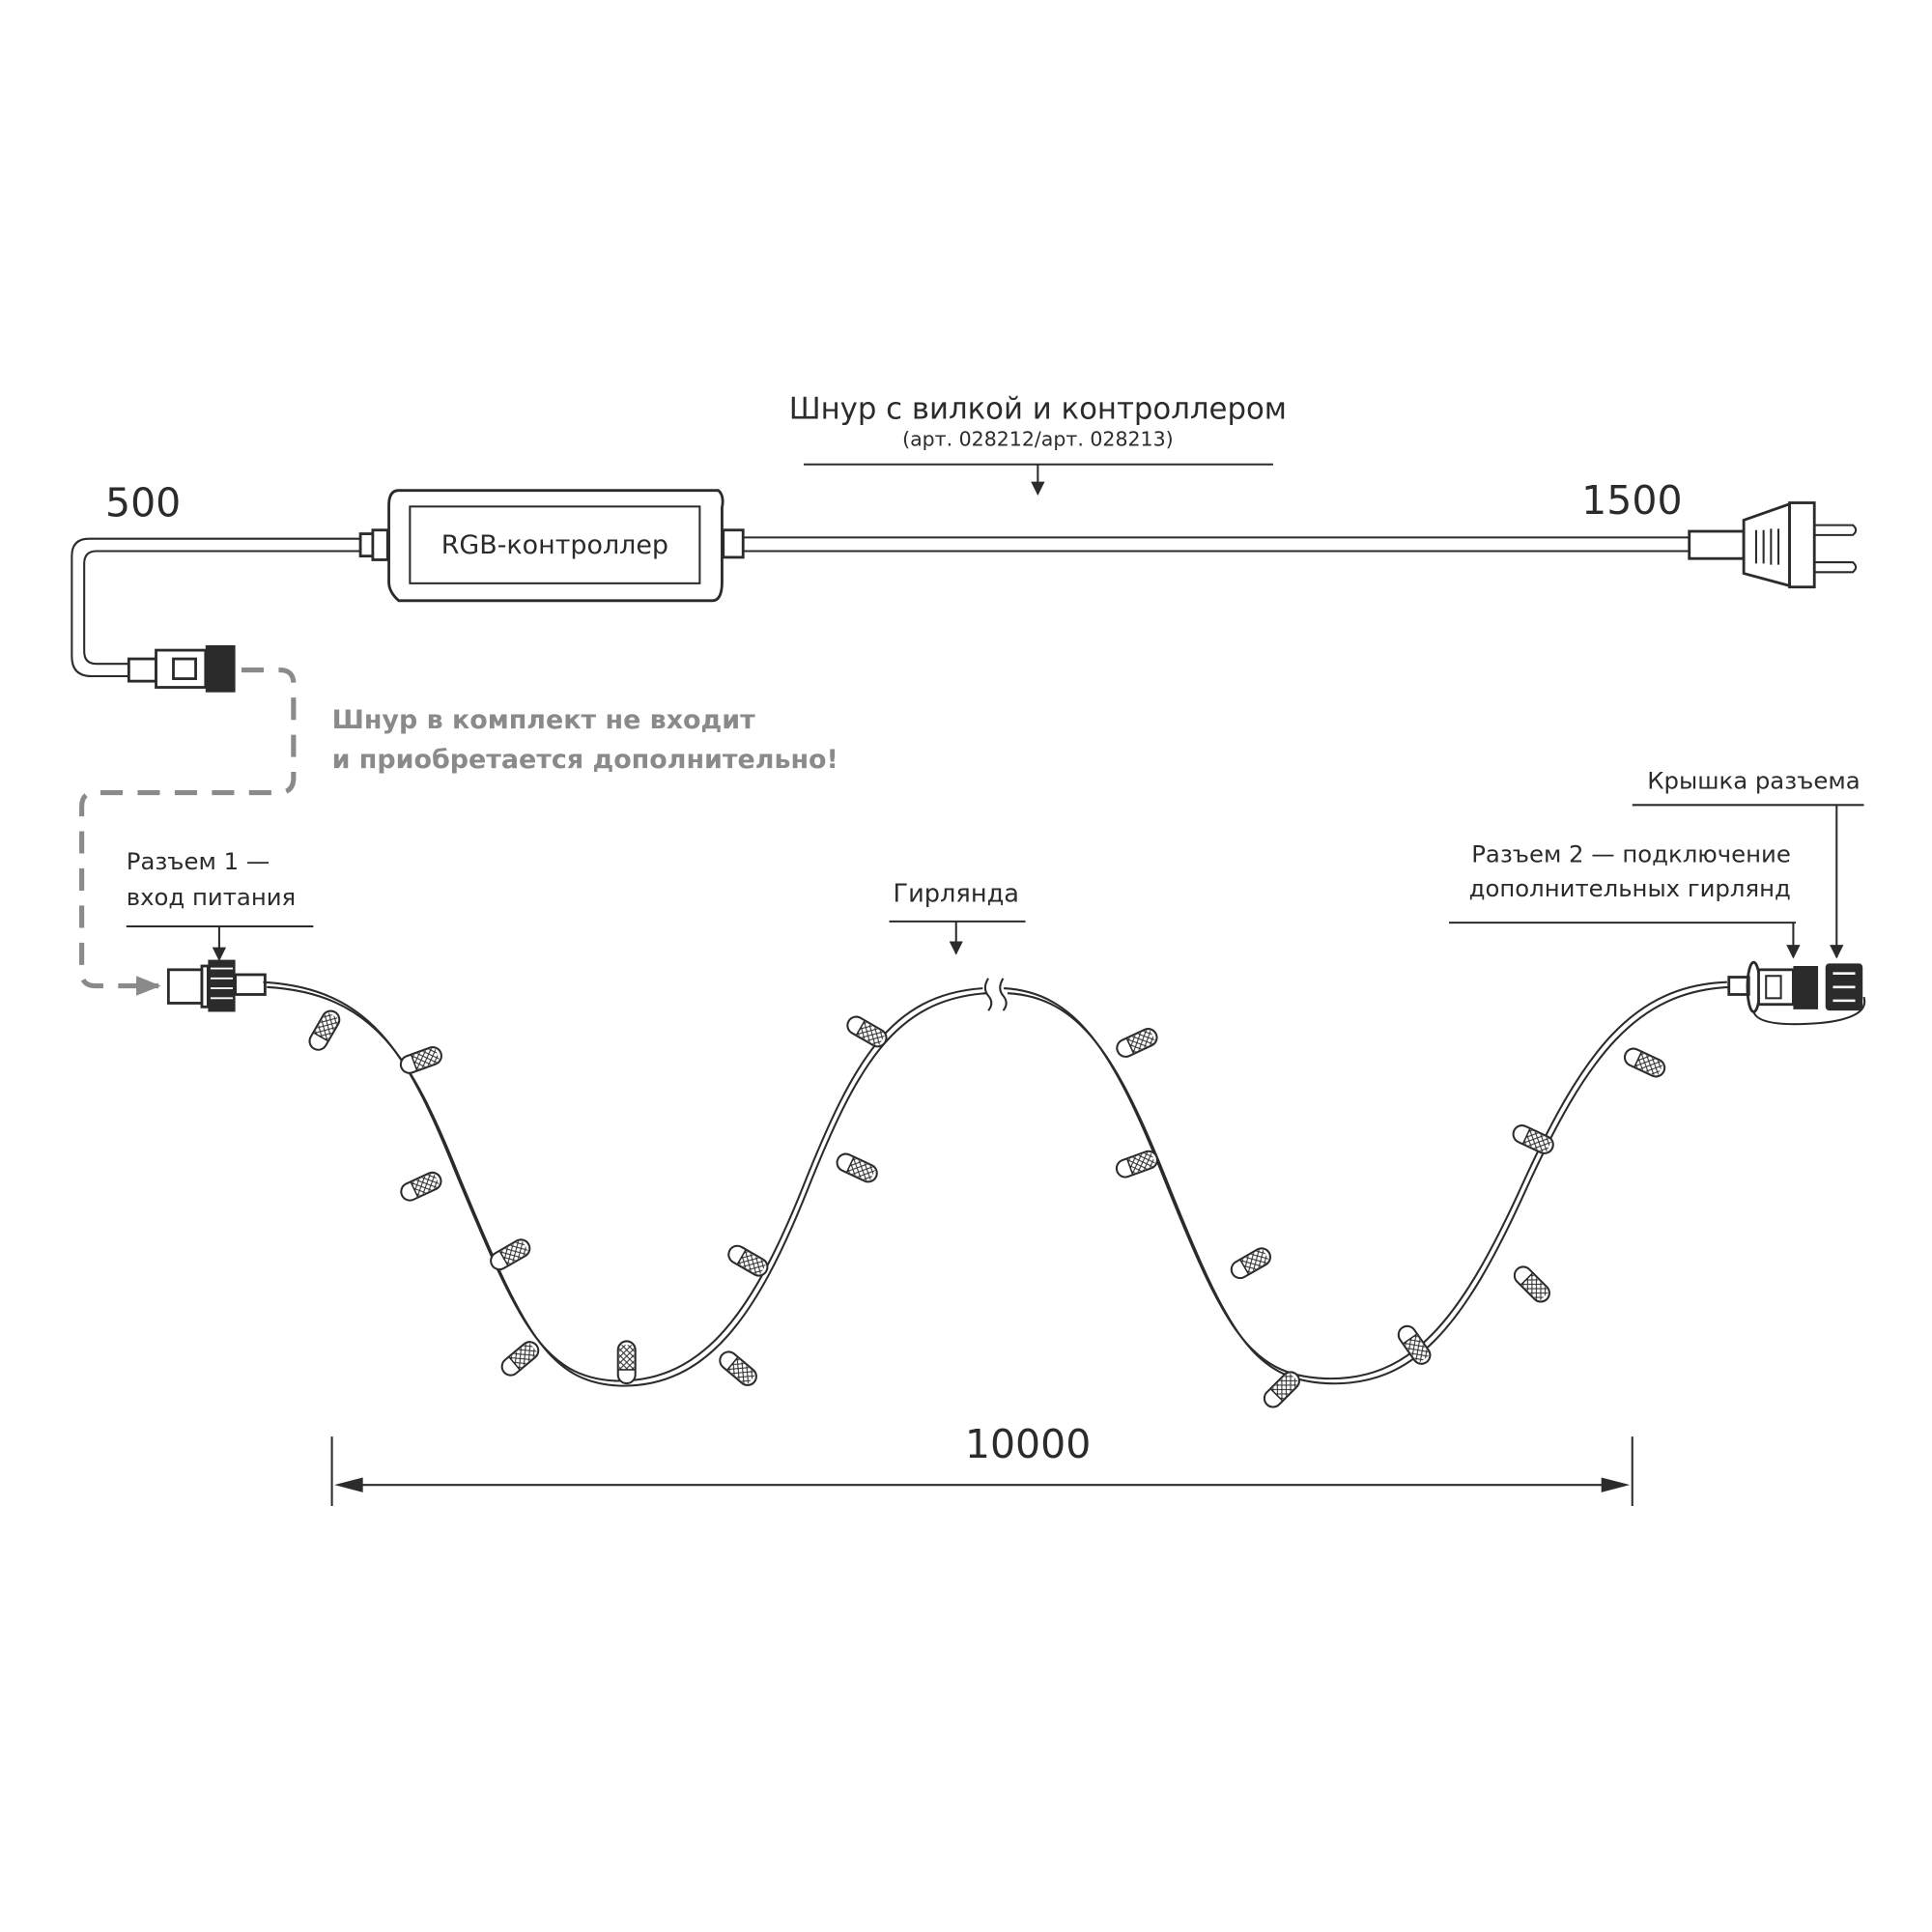 This screenshot has height=1932, width=1932. I want to click on dimension-arrow-left, so click(348, 1484).